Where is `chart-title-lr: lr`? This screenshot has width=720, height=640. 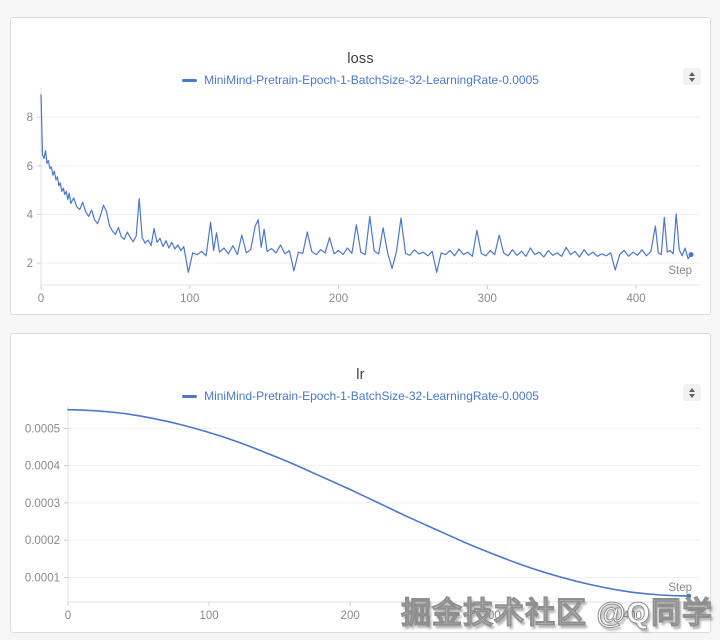 chart-title-lr: lr is located at coordinates (360, 375).